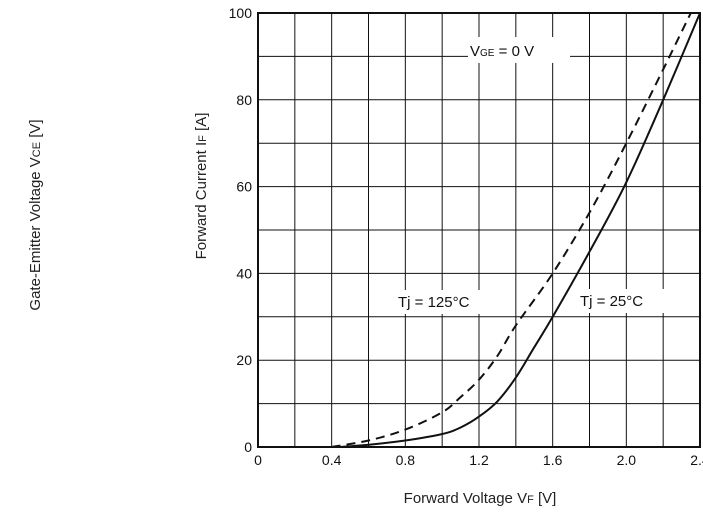  What do you see at coordinates (244, 273) in the screenshot?
I see `y-tick-label: 40` at bounding box center [244, 273].